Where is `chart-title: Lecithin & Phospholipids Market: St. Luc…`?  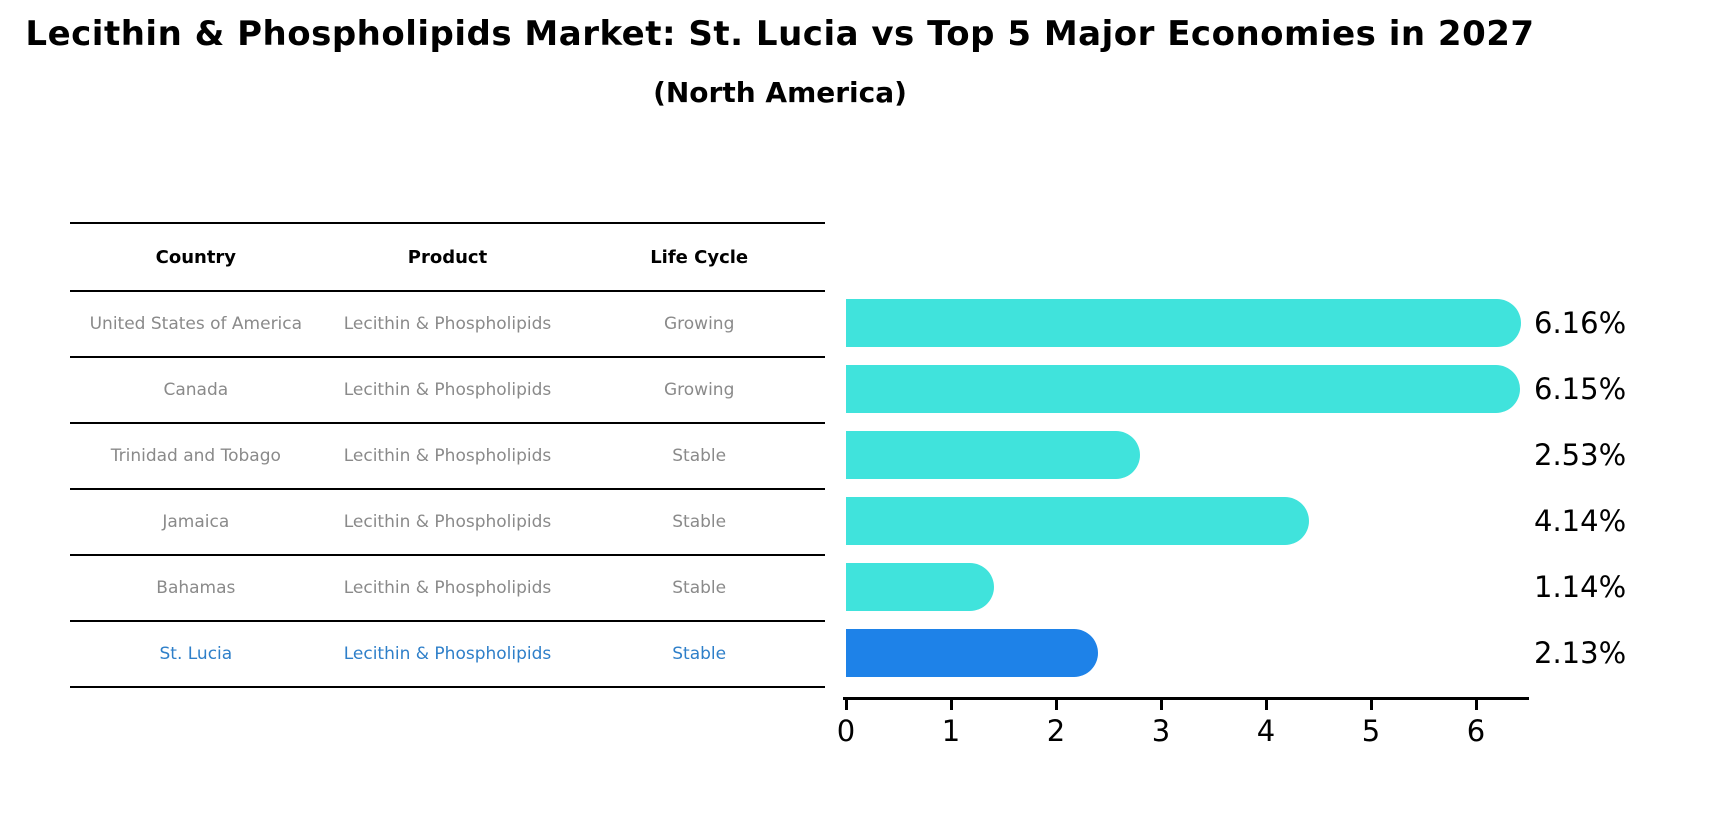 chart-title: Lecithin & Phospholipids Market: St. Luc… is located at coordinates (780, 34).